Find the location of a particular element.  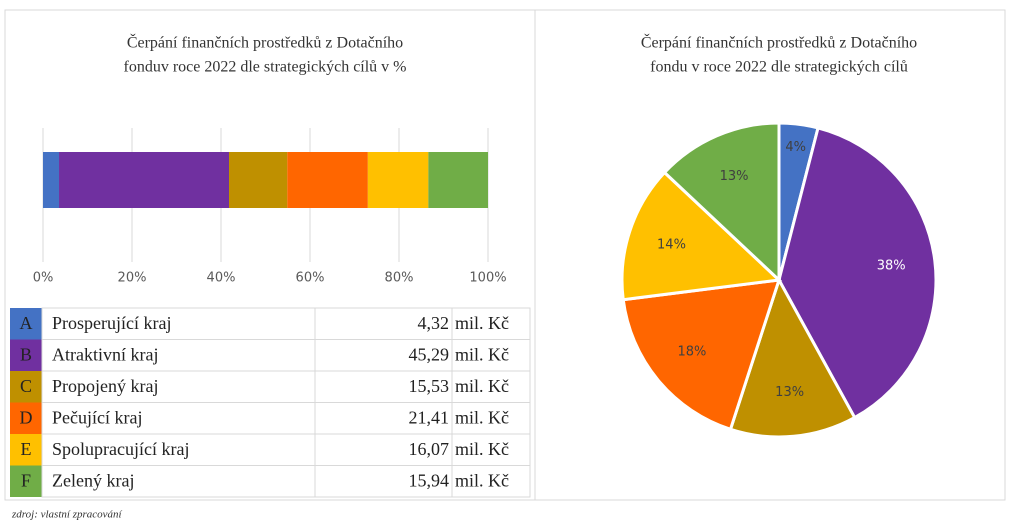

row-amount: 15,53 is located at coordinates (429, 386).